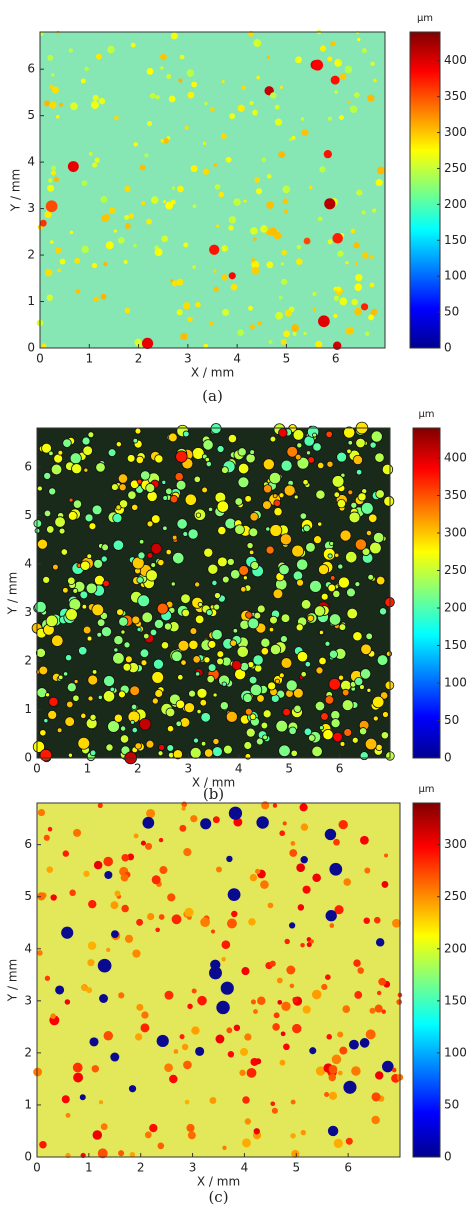 The height and width of the screenshot is (1211, 473). Describe the element at coordinates (455, 1052) in the screenshot. I see `colorbar-tick-label: 100` at that location.